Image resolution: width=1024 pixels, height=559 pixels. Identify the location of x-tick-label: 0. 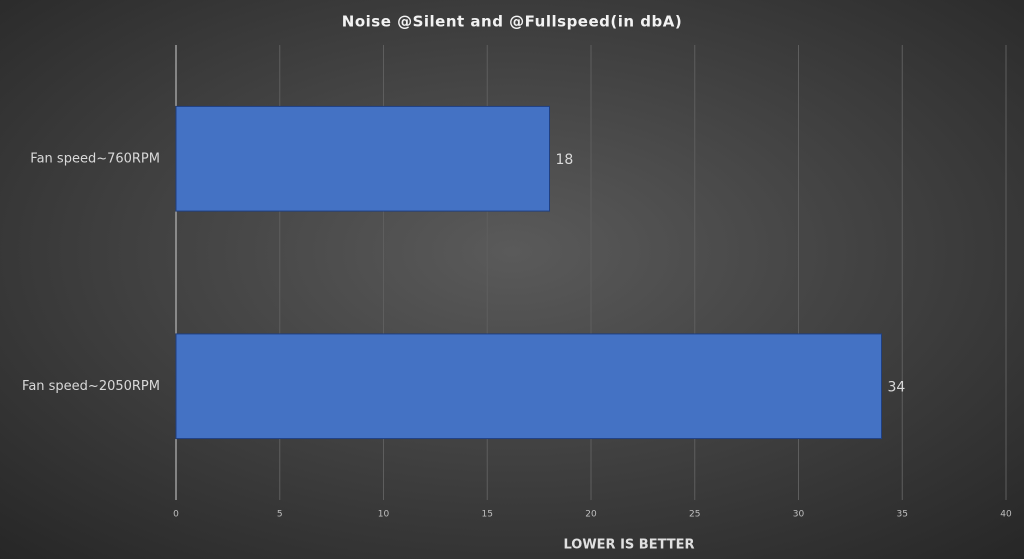
(176, 515).